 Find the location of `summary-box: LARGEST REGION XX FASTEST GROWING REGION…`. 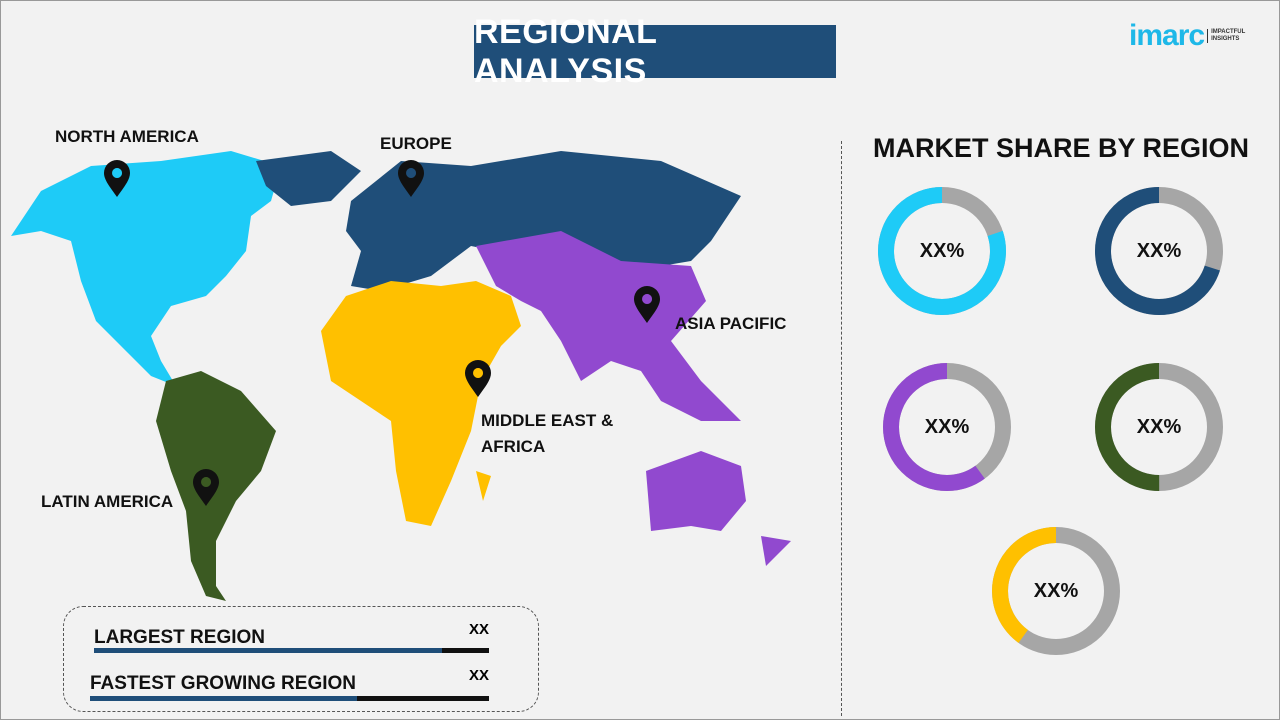

summary-box: LARGEST REGION XX FASTEST GROWING REGION… is located at coordinates (301, 659).